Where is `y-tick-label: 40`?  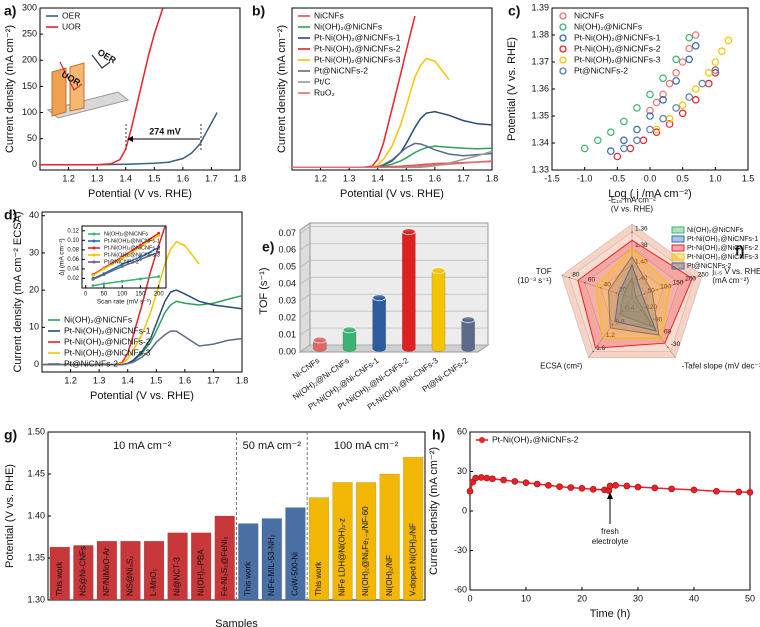
y-tick-label: 40 is located at coordinates (34, 215).